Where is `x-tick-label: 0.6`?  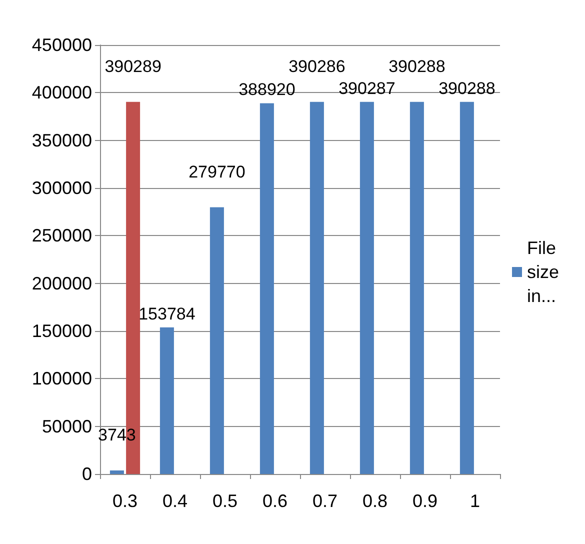
x-tick-label: 0.6 is located at coordinates (275, 501).